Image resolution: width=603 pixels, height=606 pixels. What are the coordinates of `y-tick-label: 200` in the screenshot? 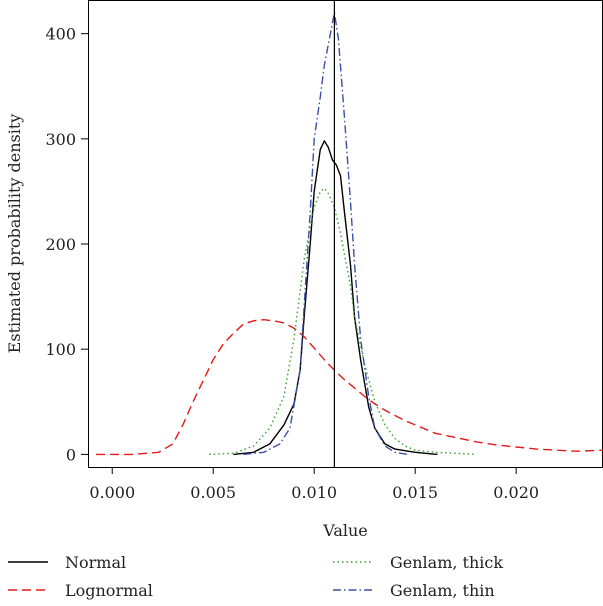 It's located at (60, 244).